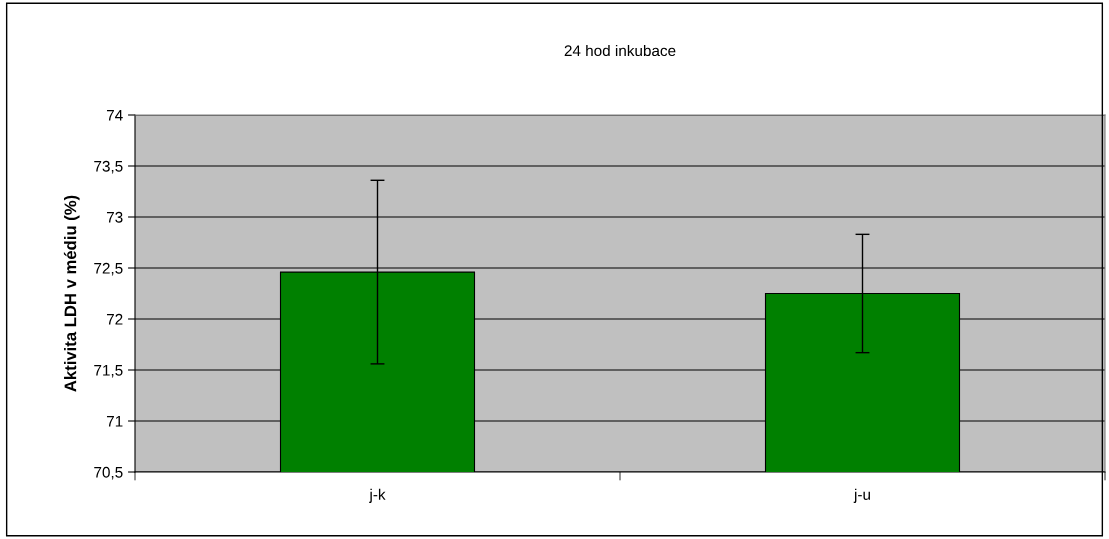  Describe the element at coordinates (114, 421) in the screenshot. I see `y-tick-label: 71` at that location.